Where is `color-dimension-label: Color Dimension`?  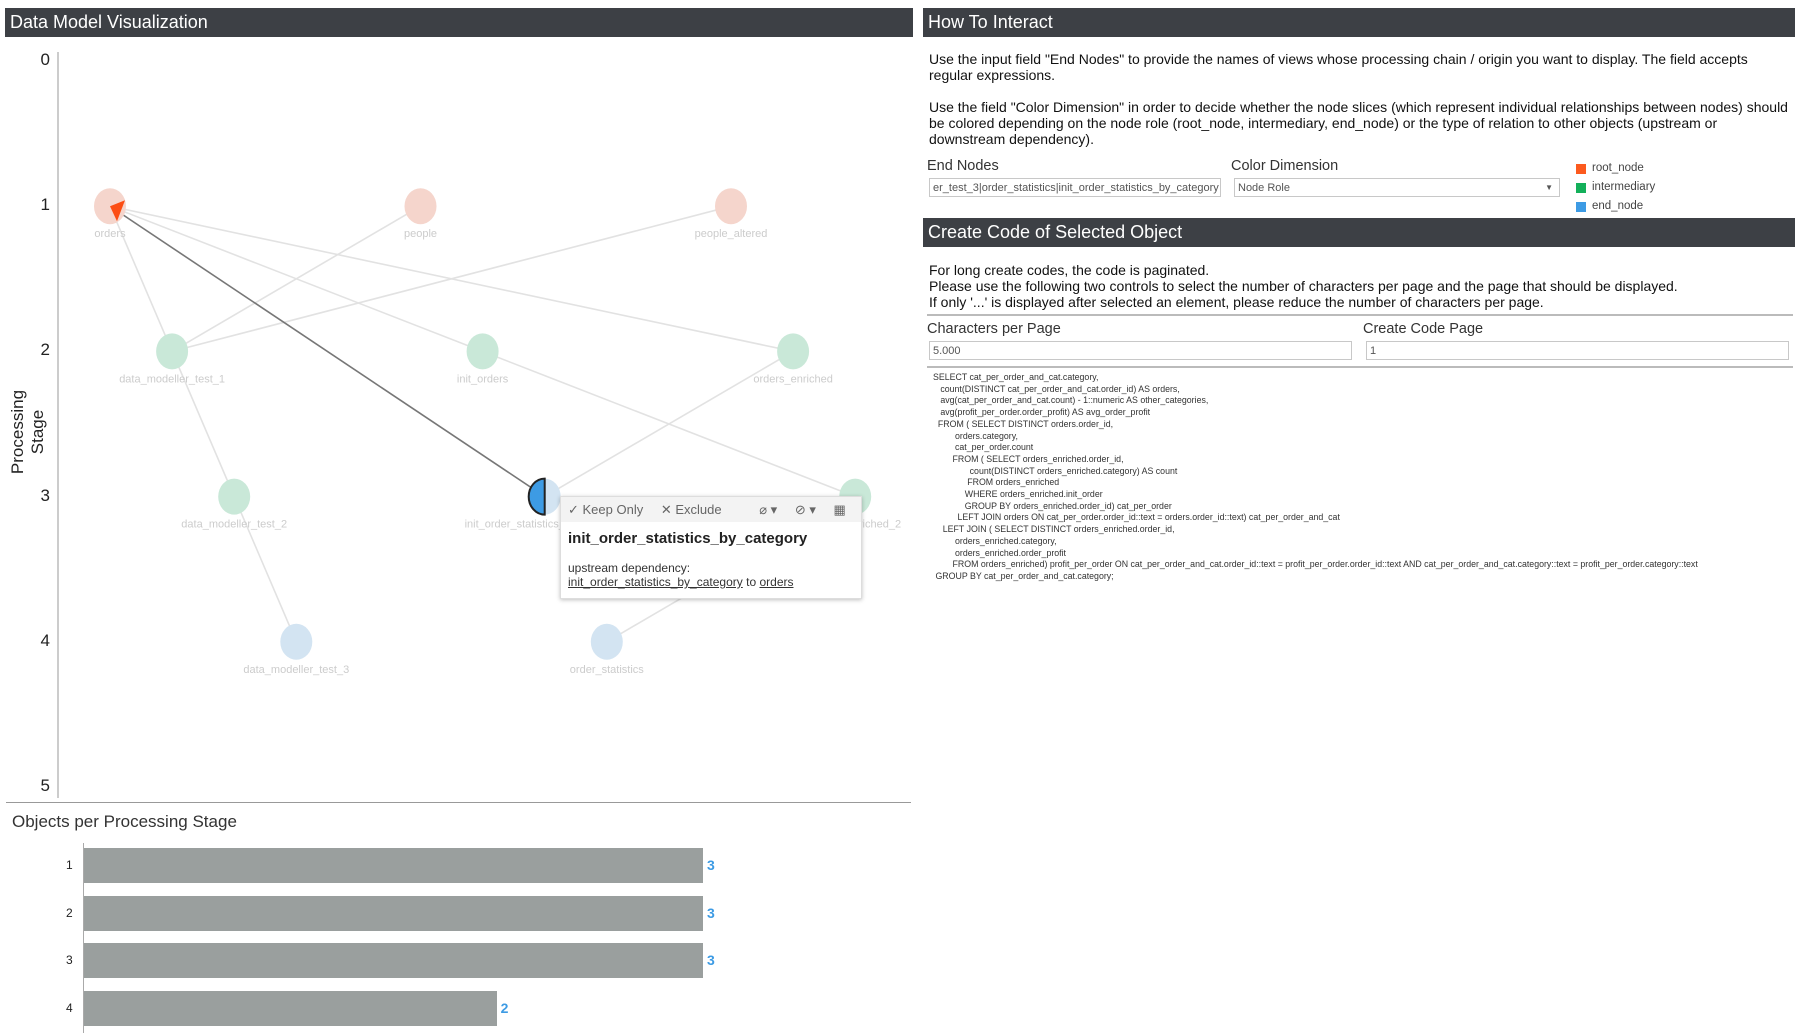 color-dimension-label: Color Dimension is located at coordinates (1285, 166).